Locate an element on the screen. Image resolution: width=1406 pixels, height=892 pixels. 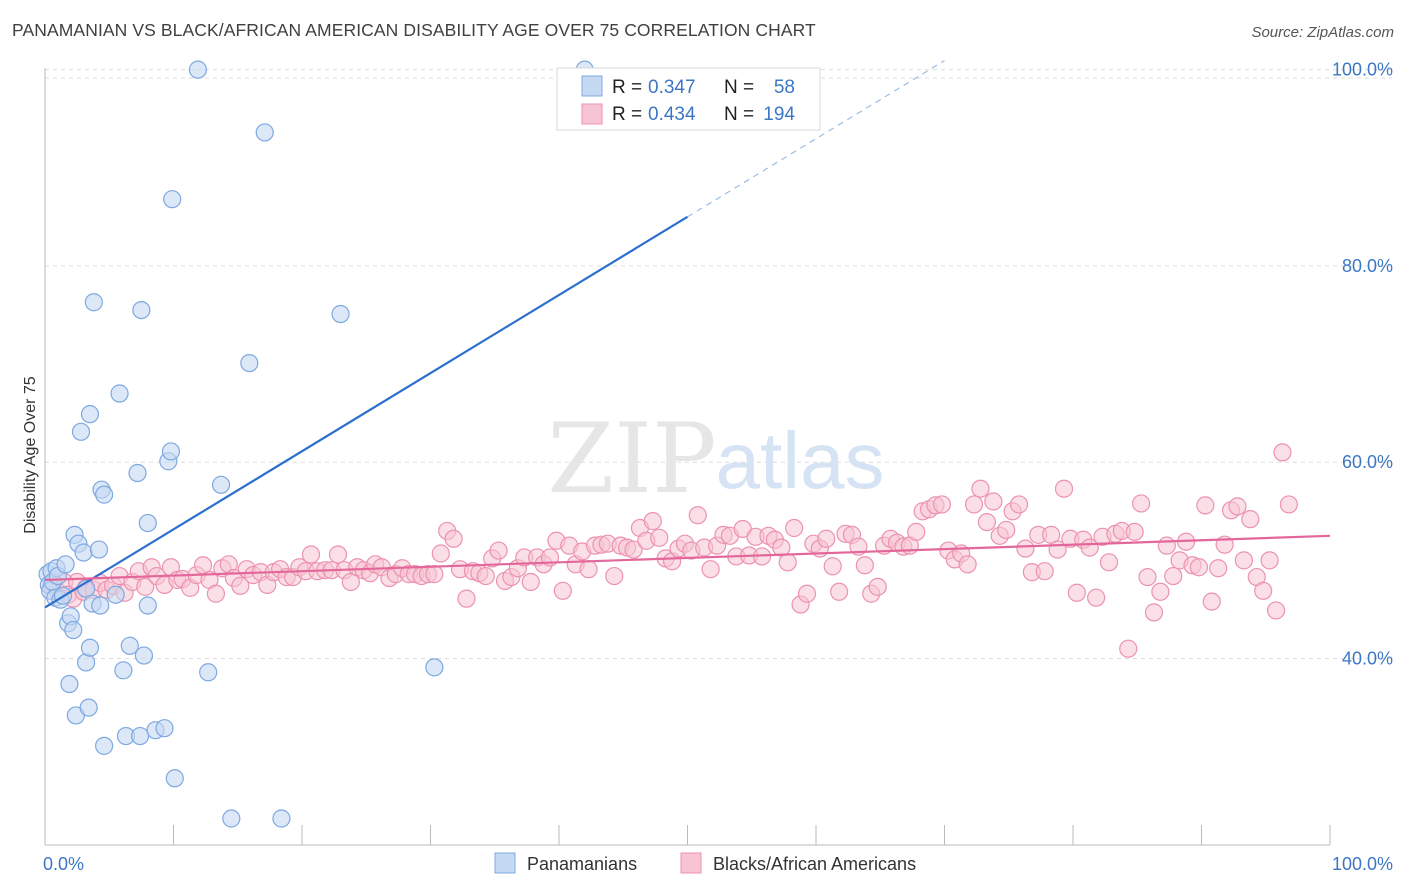
legend-n-value: 58 is located at coordinates (784, 87).